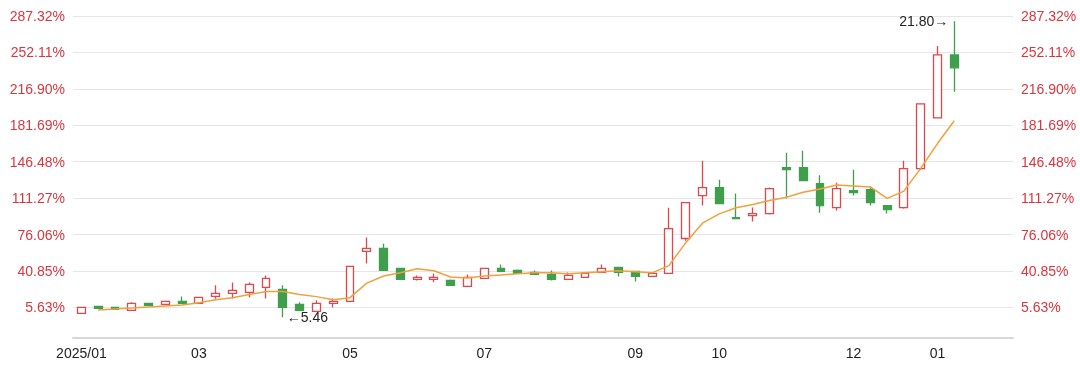 Image resolution: width=1080 pixels, height=366 pixels. Describe the element at coordinates (924, 21) in the screenshot. I see `annotation: 21.80→` at that location.